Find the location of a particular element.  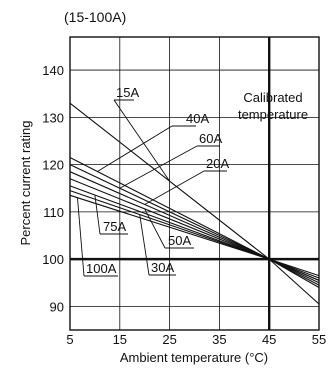

x-tick-label: 35 is located at coordinates (219, 339).